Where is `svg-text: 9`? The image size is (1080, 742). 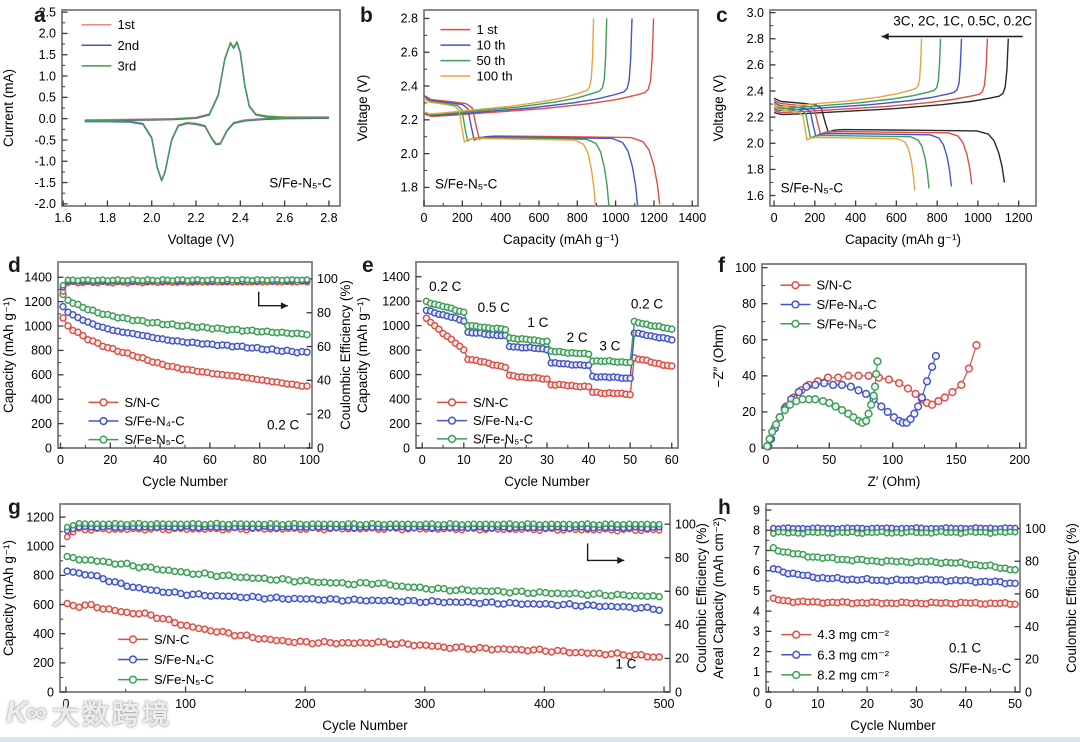
svg-text: 9 is located at coordinates (756, 510).